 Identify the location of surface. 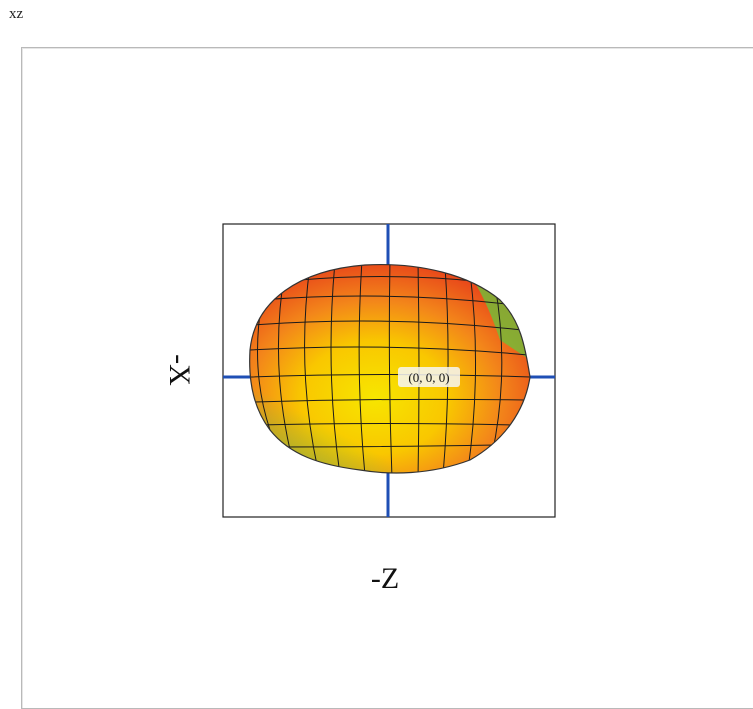
(389, 368).